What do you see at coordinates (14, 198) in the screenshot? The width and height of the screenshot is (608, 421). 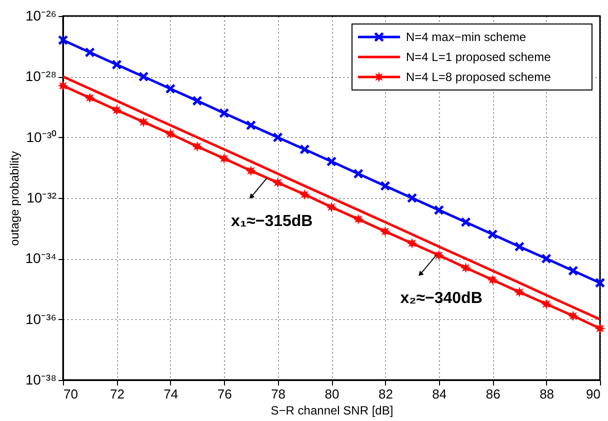 I see `y-axis-title: outage probability` at bounding box center [14, 198].